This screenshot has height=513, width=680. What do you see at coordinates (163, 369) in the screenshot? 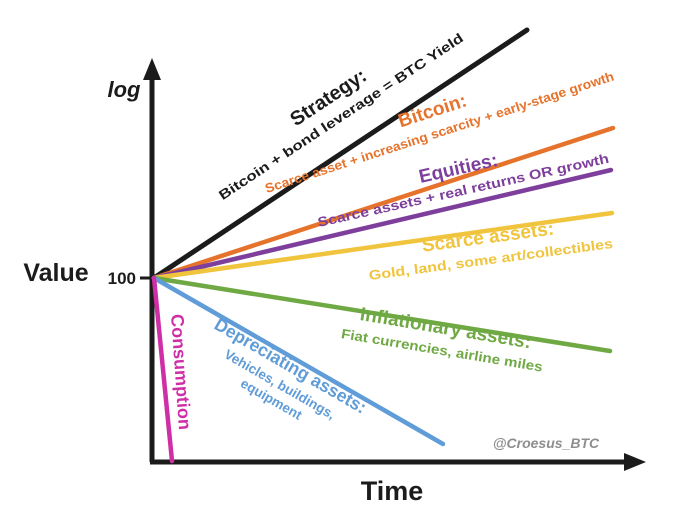
I see `consumption-line` at bounding box center [163, 369].